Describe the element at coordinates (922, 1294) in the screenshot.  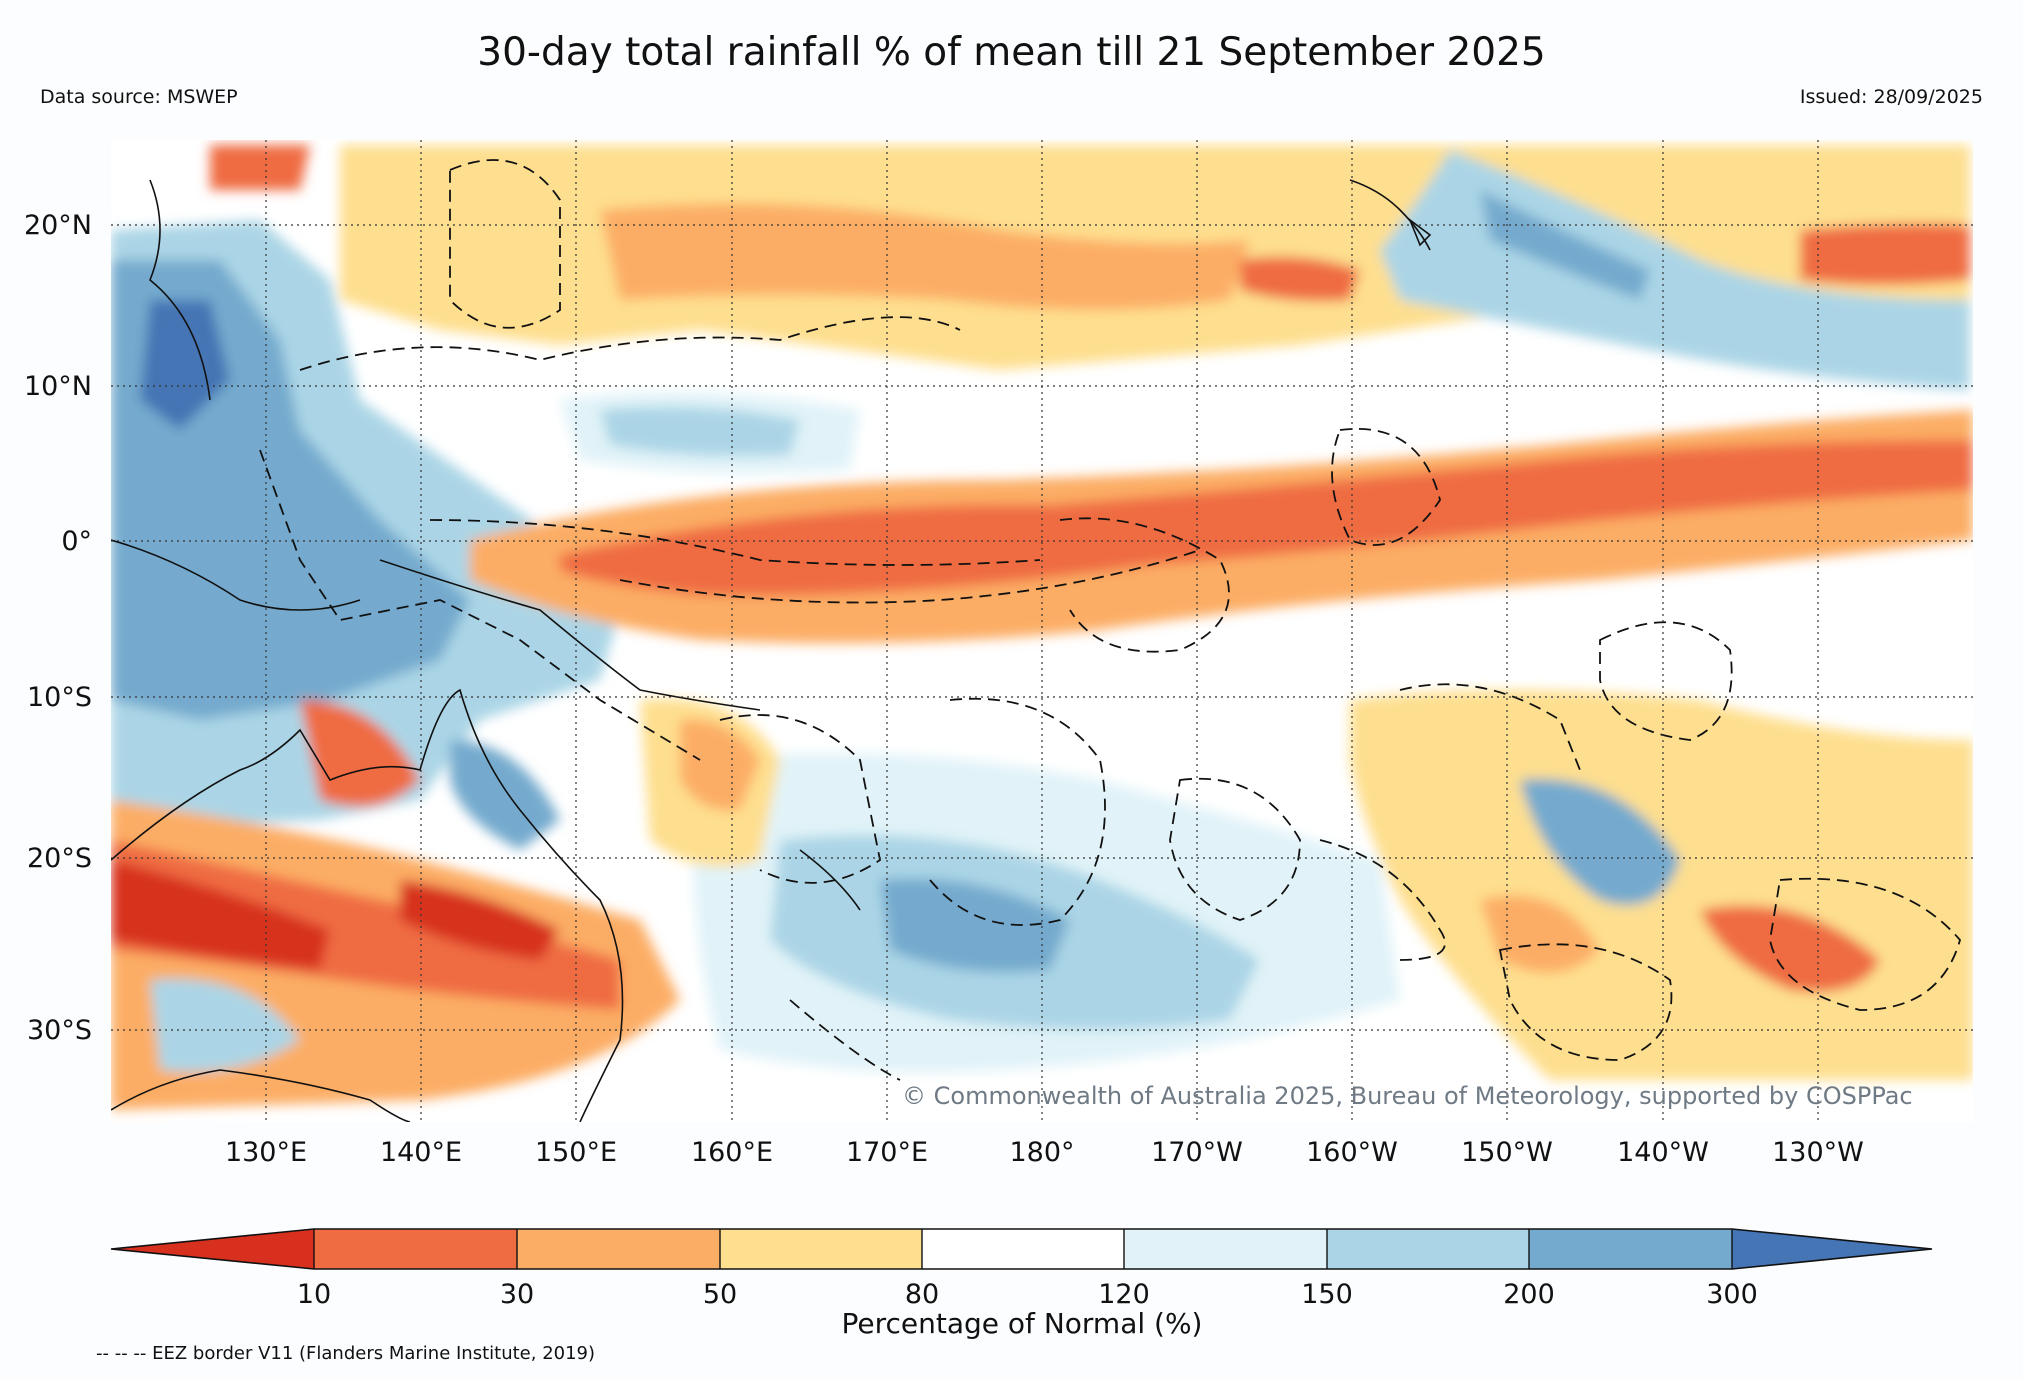
I see `colorbar-tick-label: 80` at that location.